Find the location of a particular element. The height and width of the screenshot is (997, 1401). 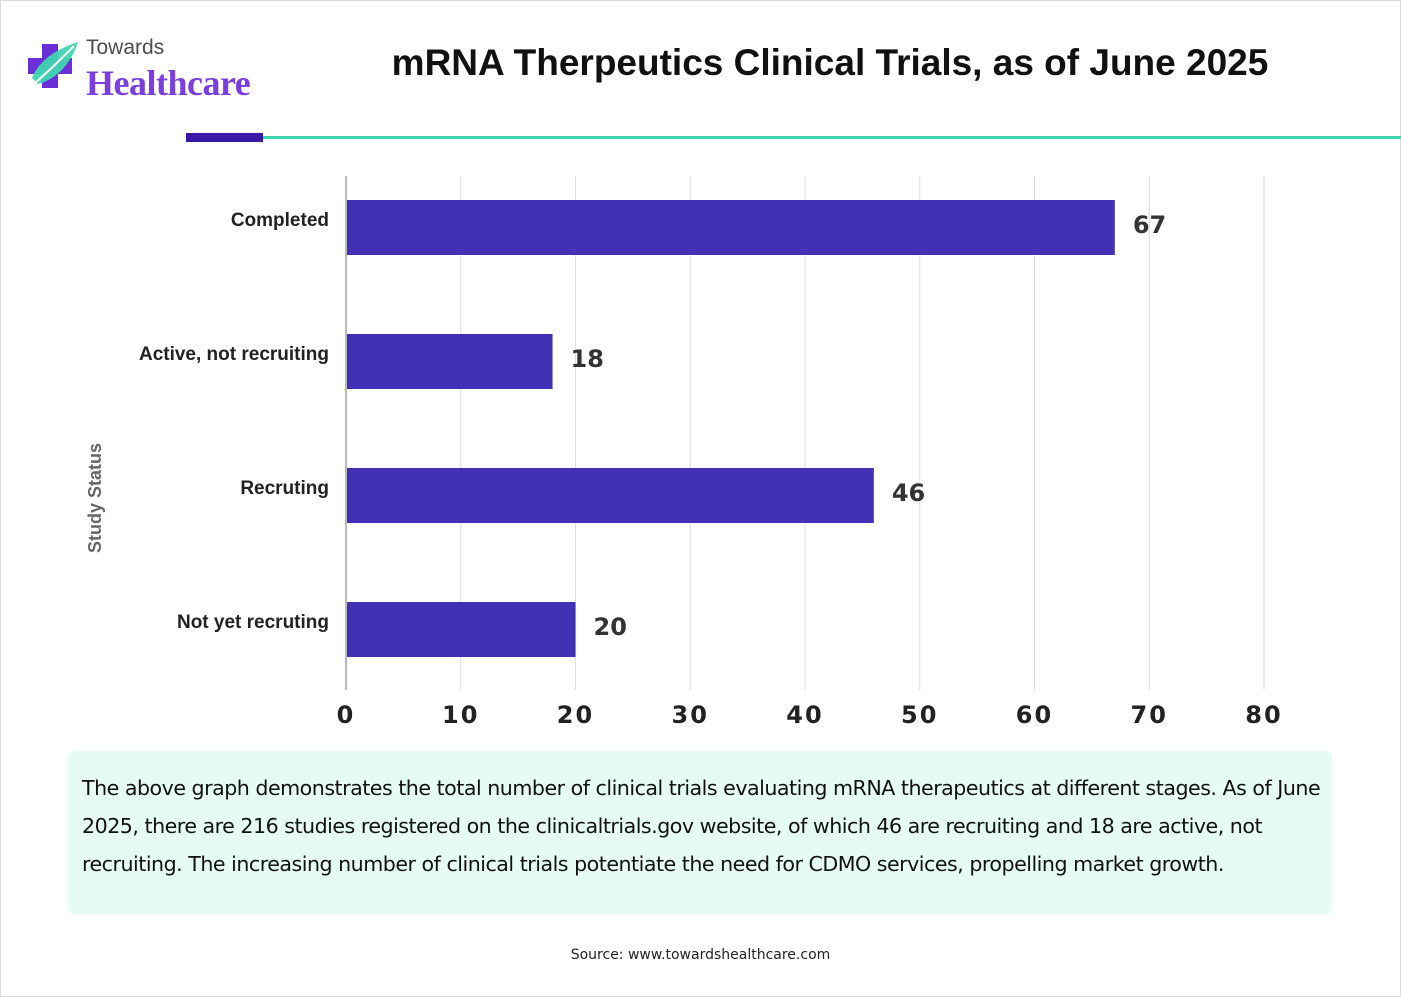

source-credit: Source: www.towardshealthcare.com is located at coordinates (700, 955).